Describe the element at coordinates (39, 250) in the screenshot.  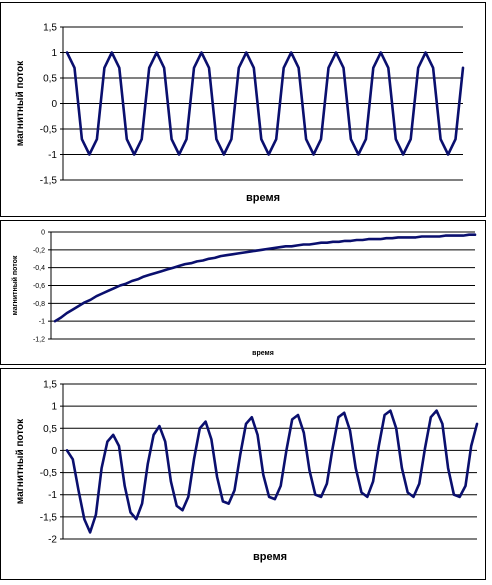
I see `y-tick-label: -0,2` at that location.